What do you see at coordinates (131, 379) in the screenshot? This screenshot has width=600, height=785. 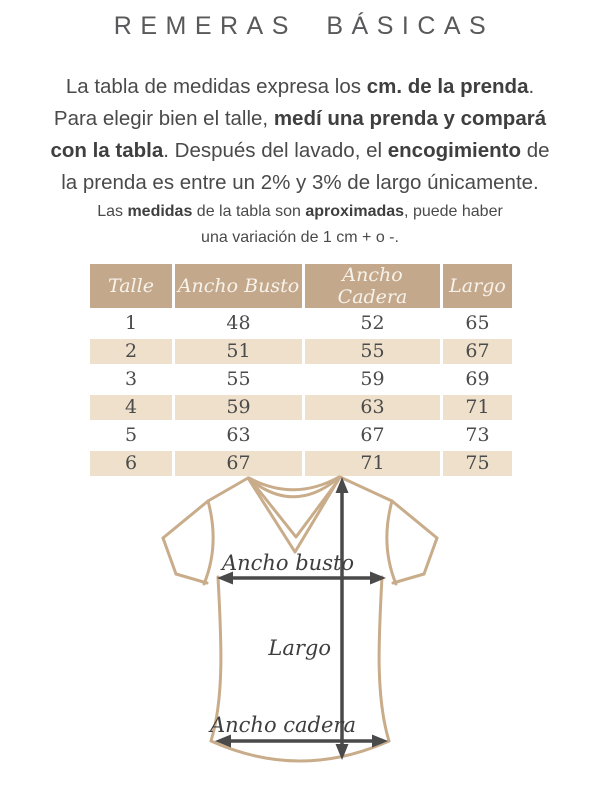 I see `size-table-cell: 3` at bounding box center [131, 379].